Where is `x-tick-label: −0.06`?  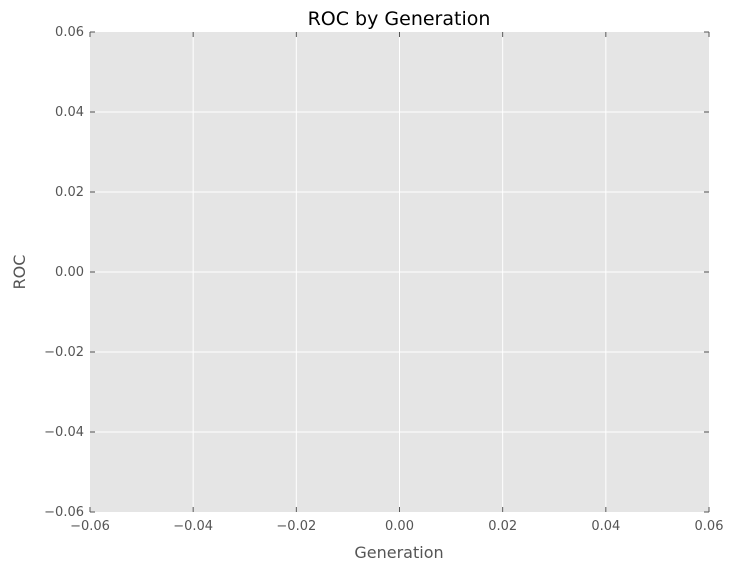 x-tick-label: −0.06 is located at coordinates (90, 526).